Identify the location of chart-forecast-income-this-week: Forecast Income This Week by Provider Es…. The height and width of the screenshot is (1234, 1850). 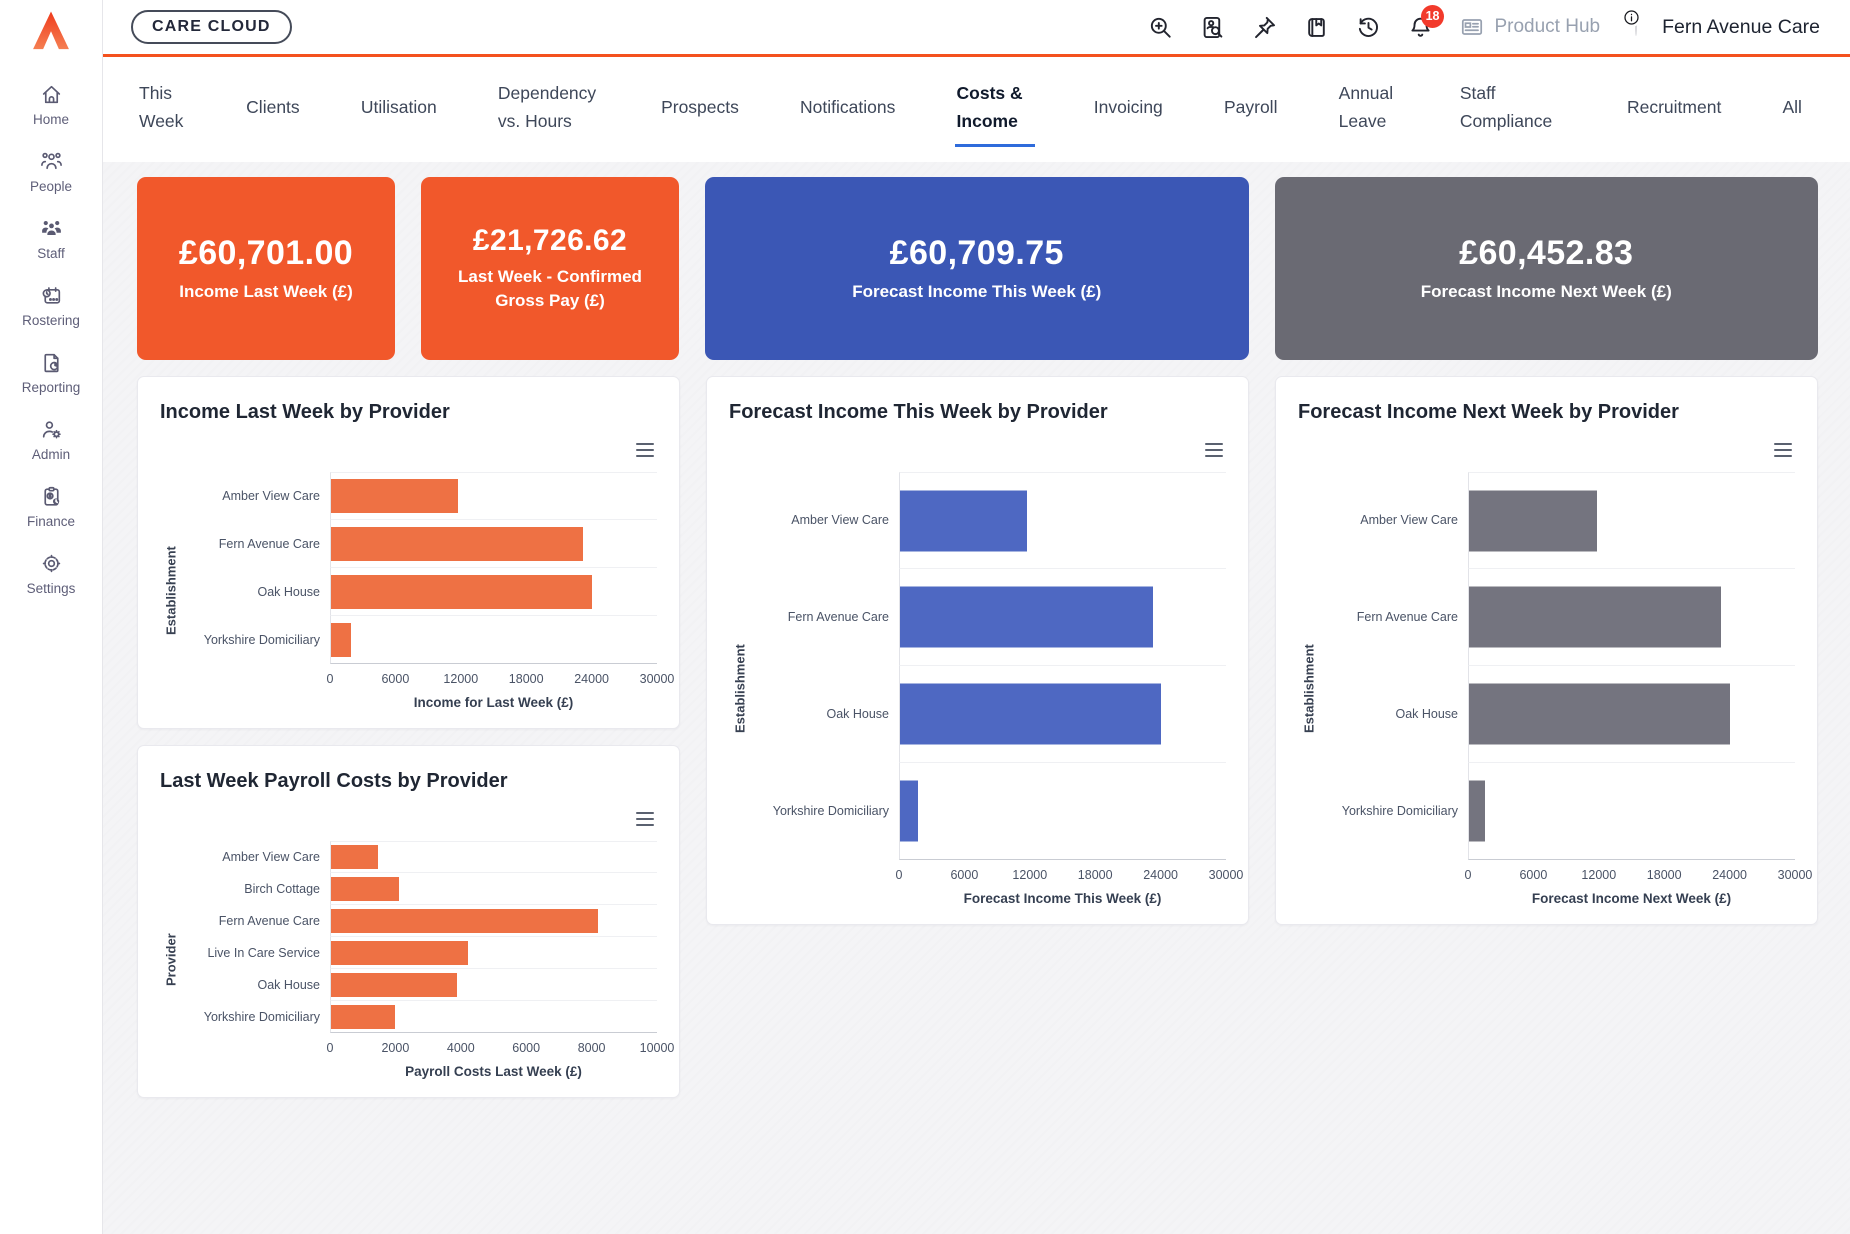
(977, 650).